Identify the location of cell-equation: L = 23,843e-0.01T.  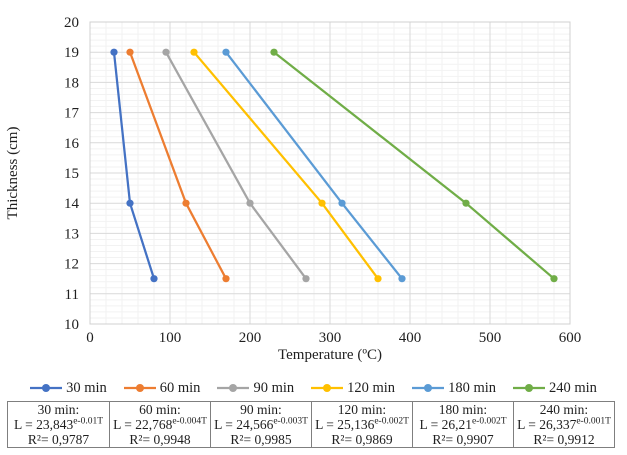
(58, 424).